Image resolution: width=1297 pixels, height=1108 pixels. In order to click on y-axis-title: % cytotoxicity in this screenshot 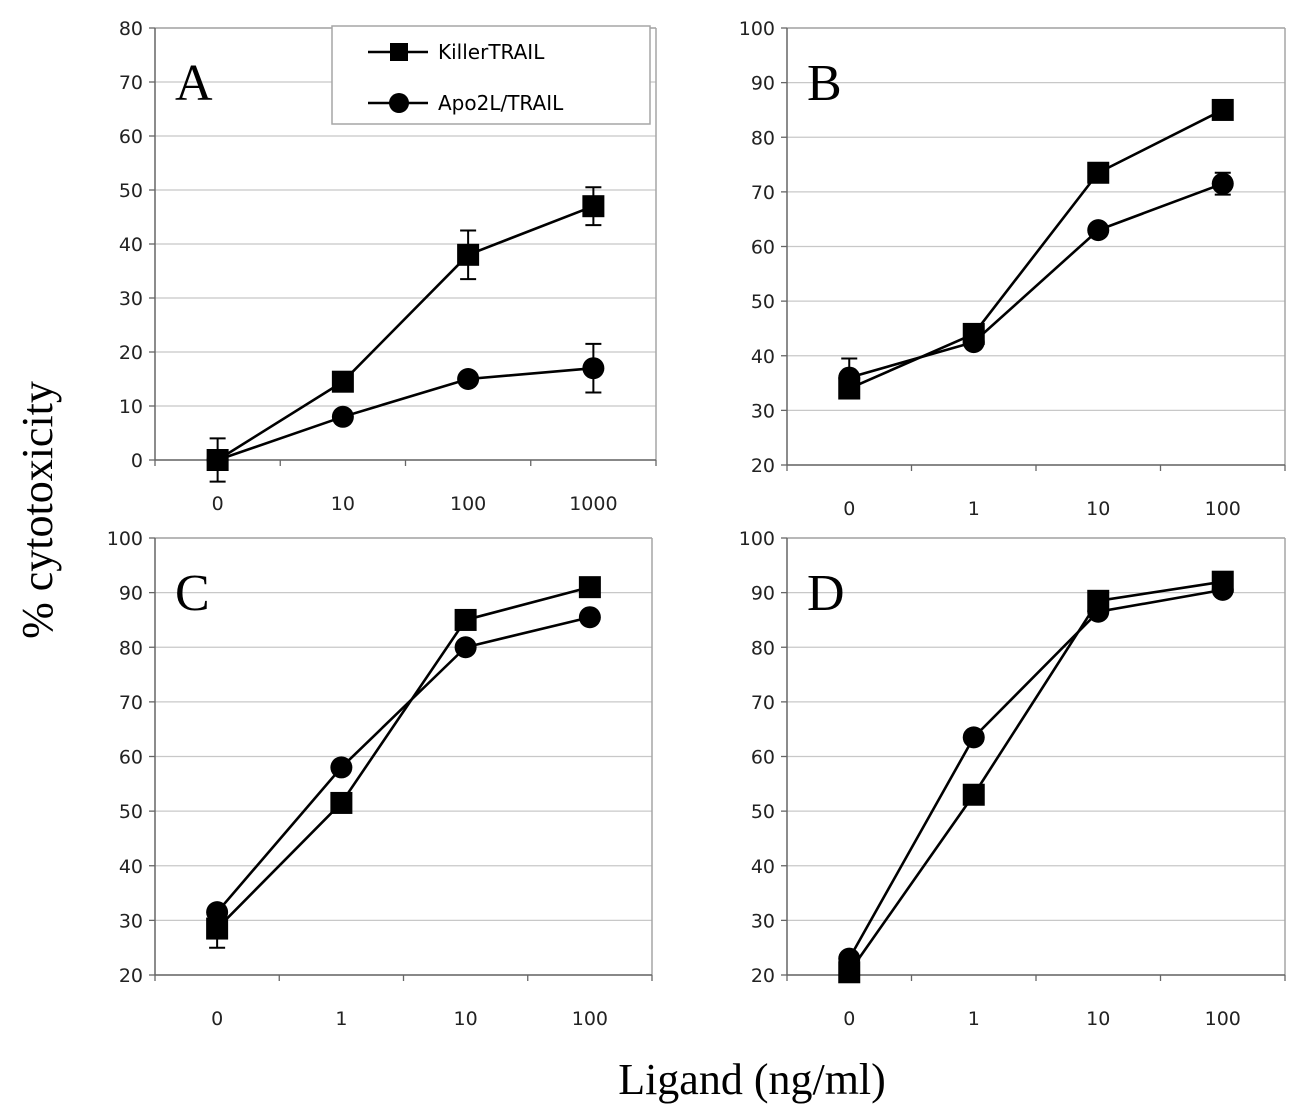, I will do `click(37, 510)`.